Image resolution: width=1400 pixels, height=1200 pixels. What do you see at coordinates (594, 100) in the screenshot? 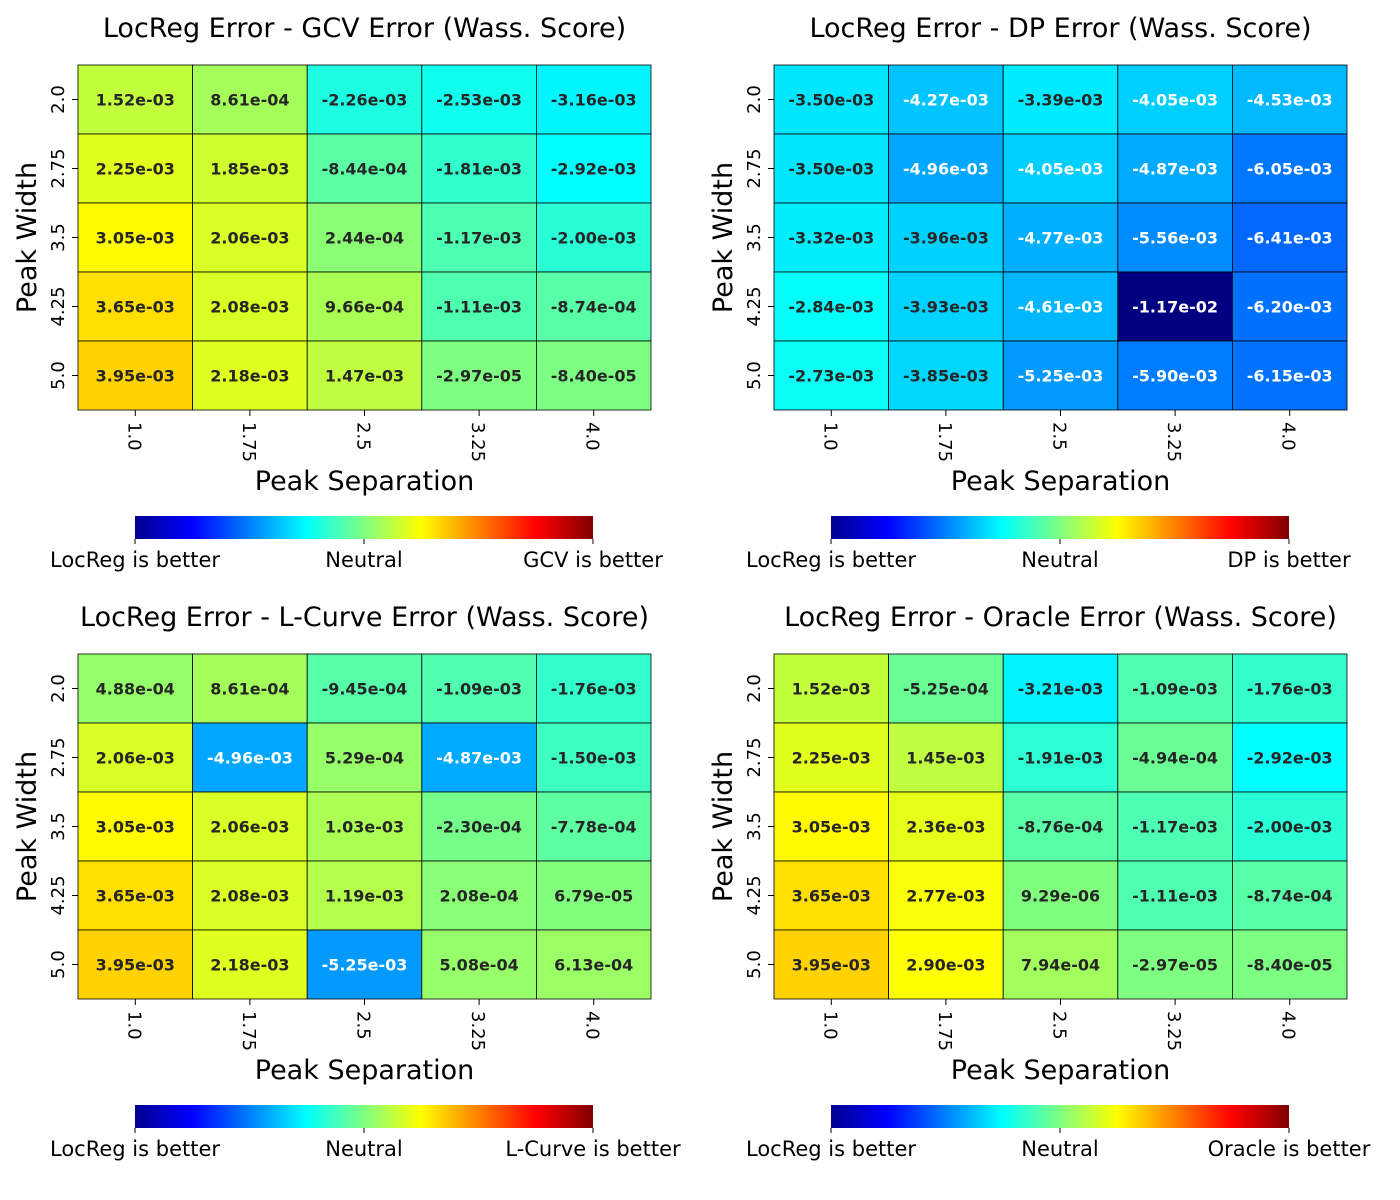
I see `cell-value-label: -3.16e-03` at bounding box center [594, 100].